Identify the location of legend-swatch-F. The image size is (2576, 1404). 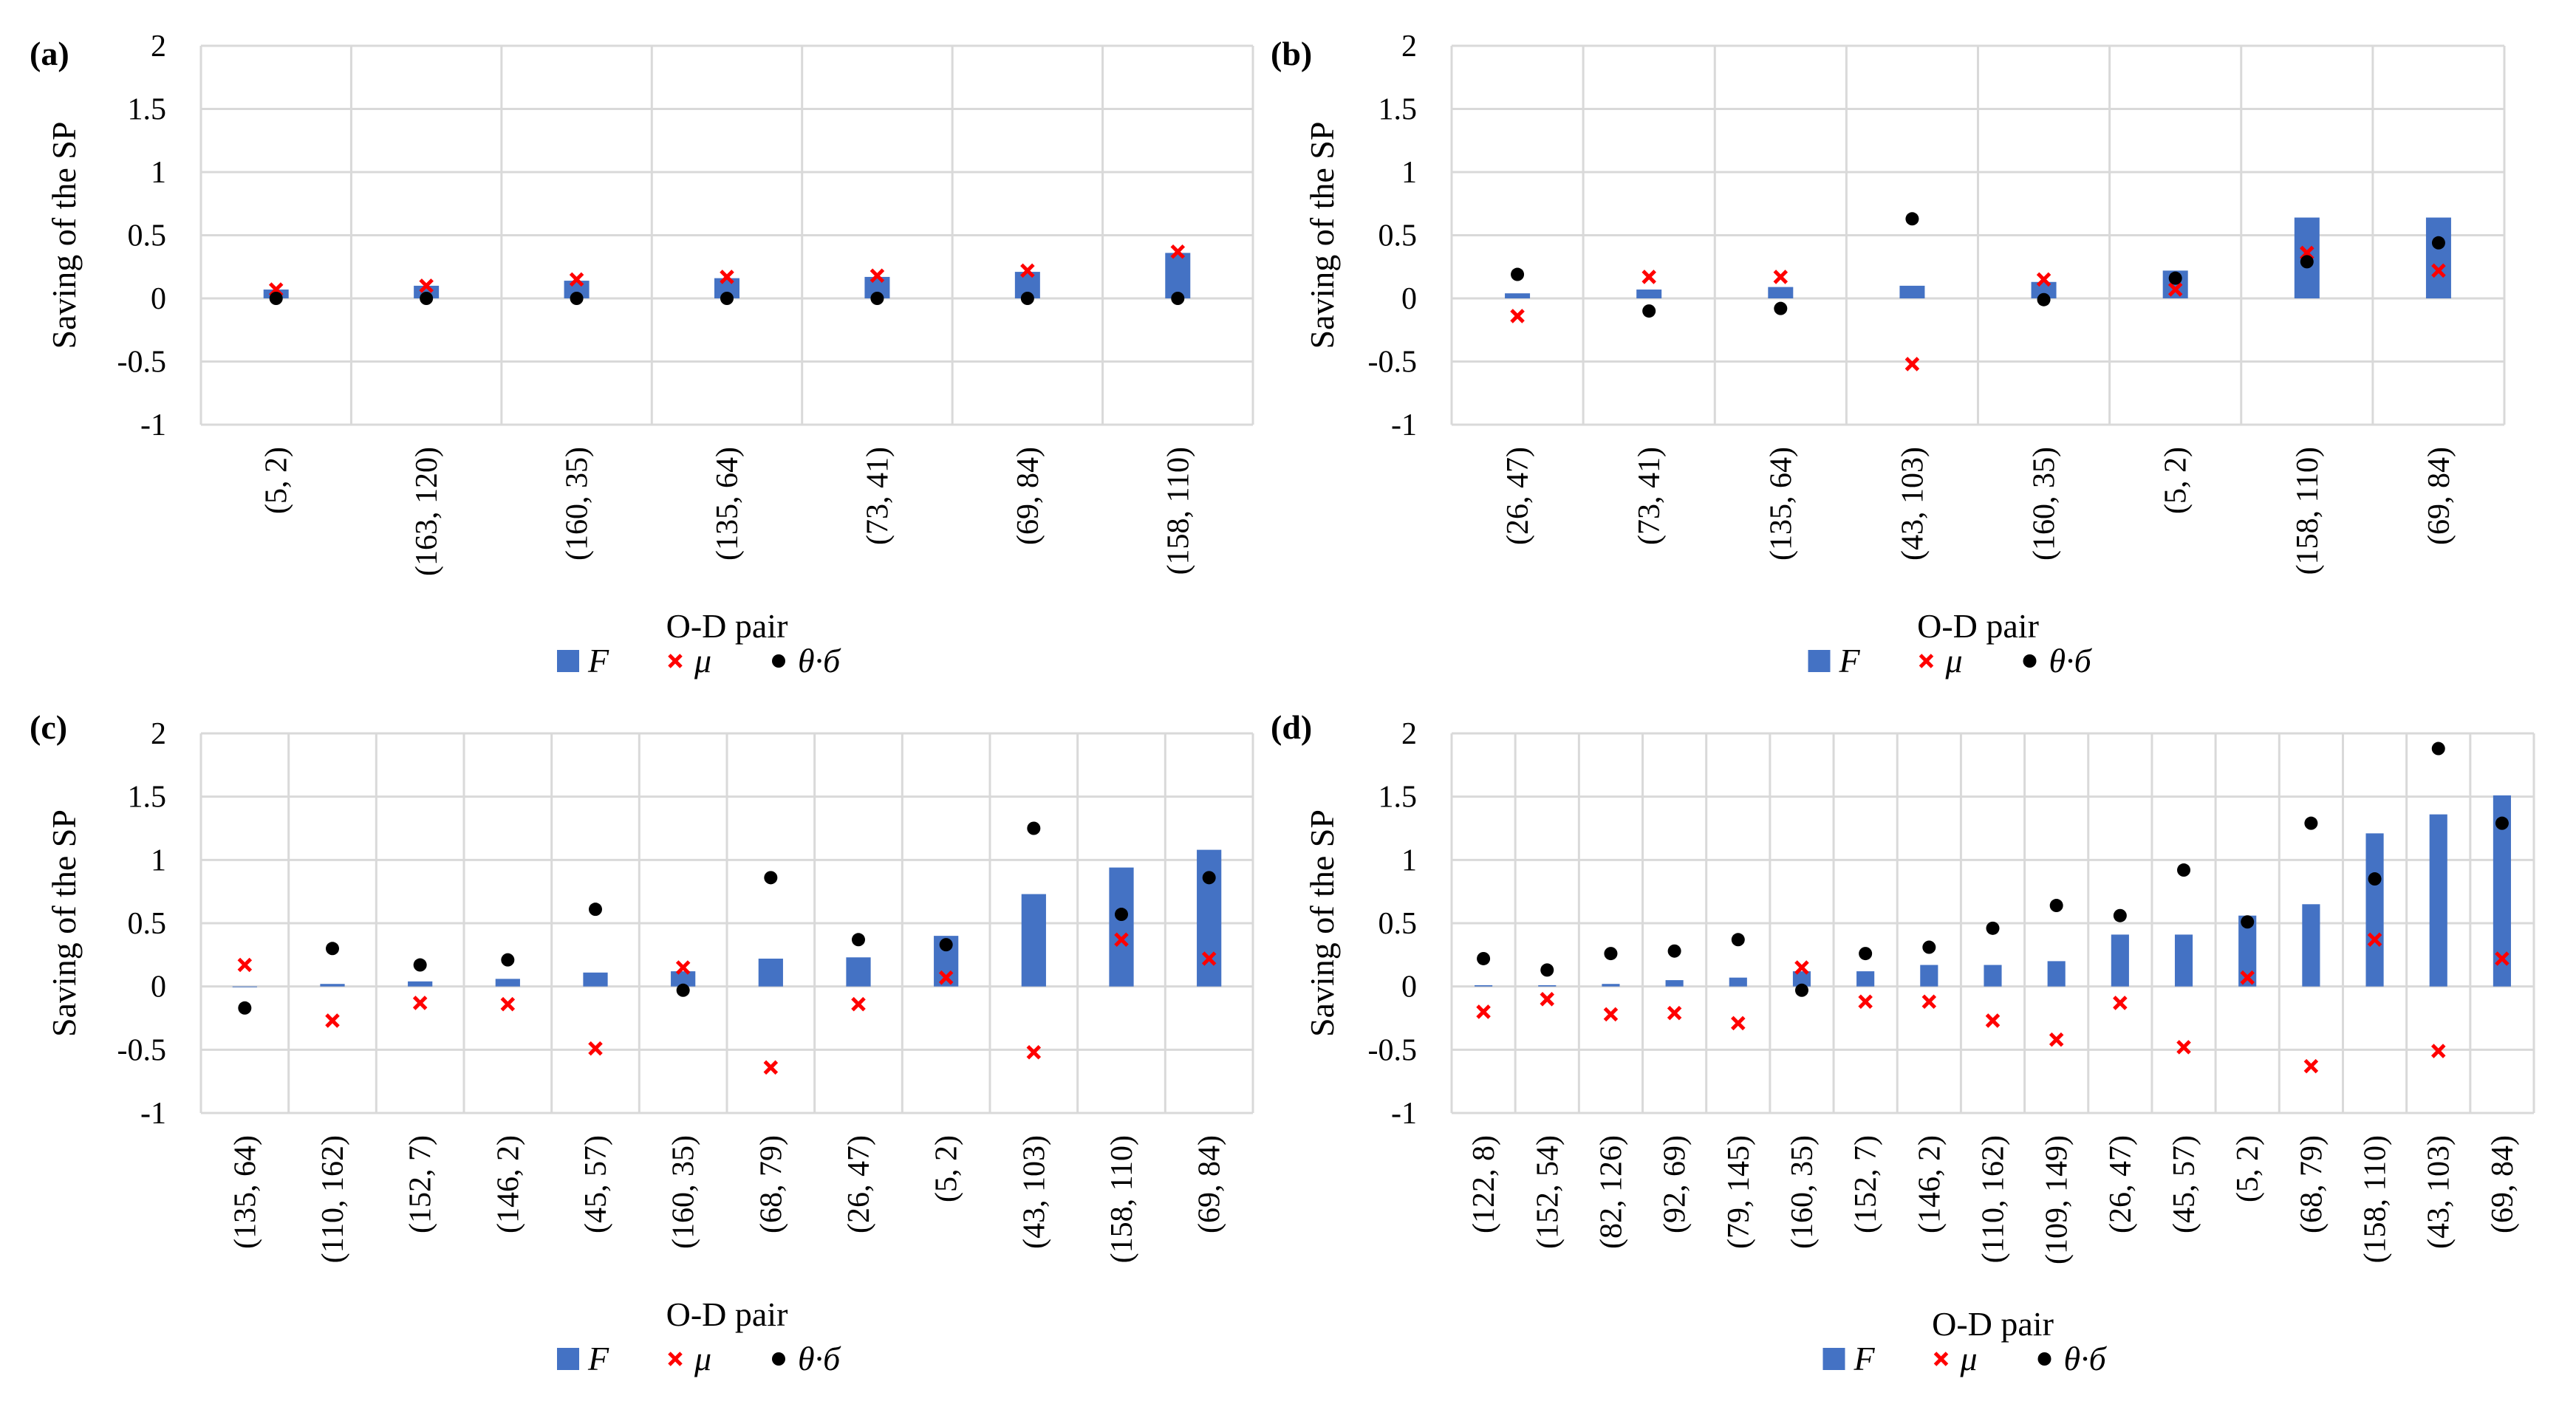
(568, 661).